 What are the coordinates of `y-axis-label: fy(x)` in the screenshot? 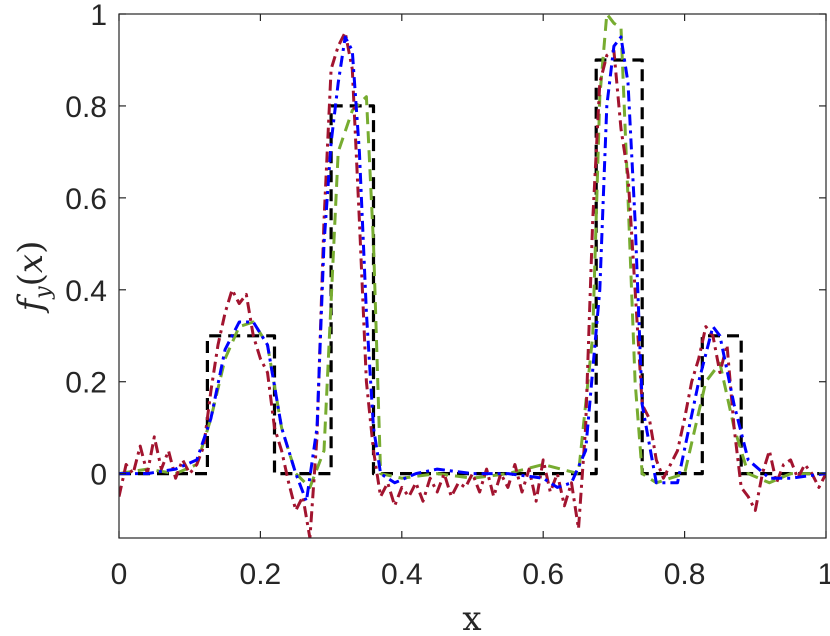 It's located at (33, 278).